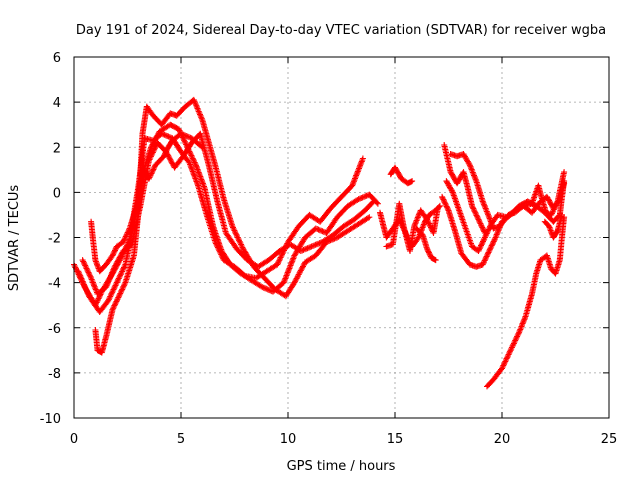 The image size is (640, 480). What do you see at coordinates (54, 374) in the screenshot?
I see `y-tick-label: -8` at bounding box center [54, 374].